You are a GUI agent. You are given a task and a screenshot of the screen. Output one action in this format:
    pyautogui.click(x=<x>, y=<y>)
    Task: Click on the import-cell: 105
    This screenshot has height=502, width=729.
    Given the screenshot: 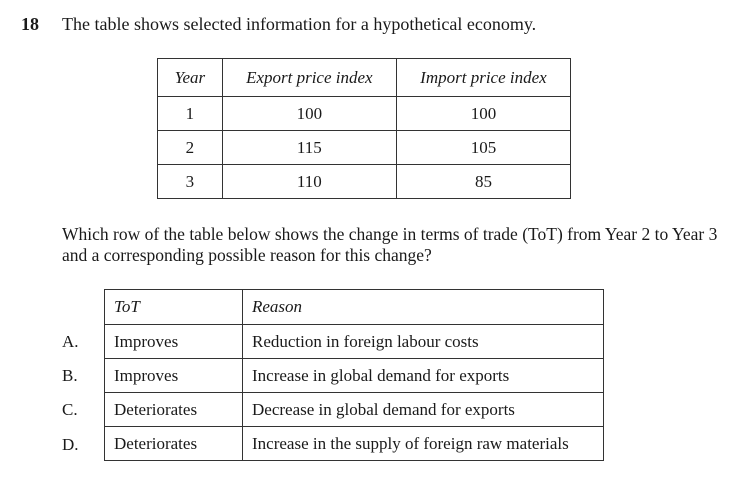 What is the action you would take?
    pyautogui.click(x=483, y=147)
    